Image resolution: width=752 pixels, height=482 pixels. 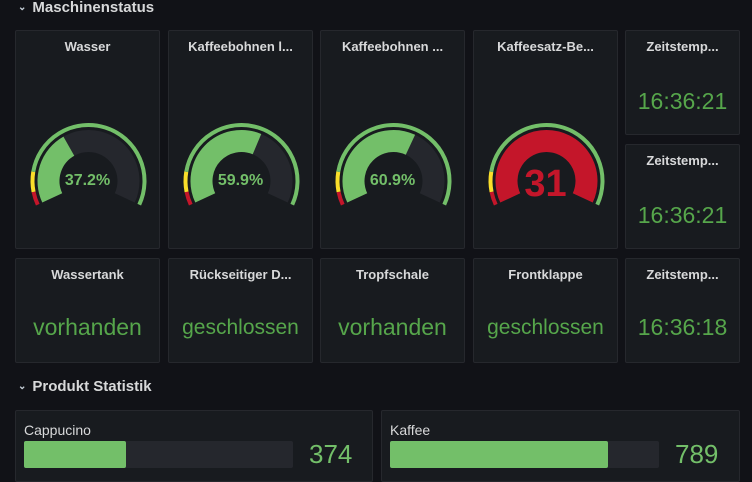 What do you see at coordinates (682, 82) in the screenshot?
I see `timestamp-panel-1: Zeitstemp... 16:36:21` at bounding box center [682, 82].